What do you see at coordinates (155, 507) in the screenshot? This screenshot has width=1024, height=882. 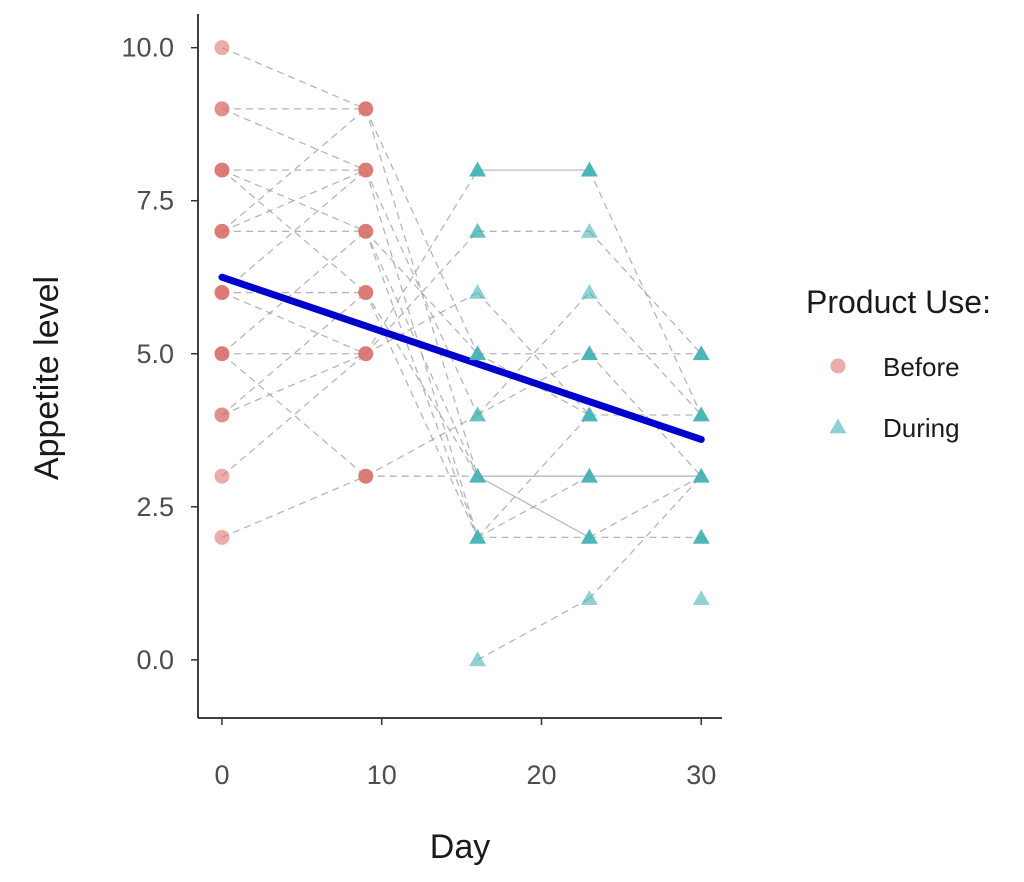 I see `y-tick-label: 2.5` at bounding box center [155, 507].